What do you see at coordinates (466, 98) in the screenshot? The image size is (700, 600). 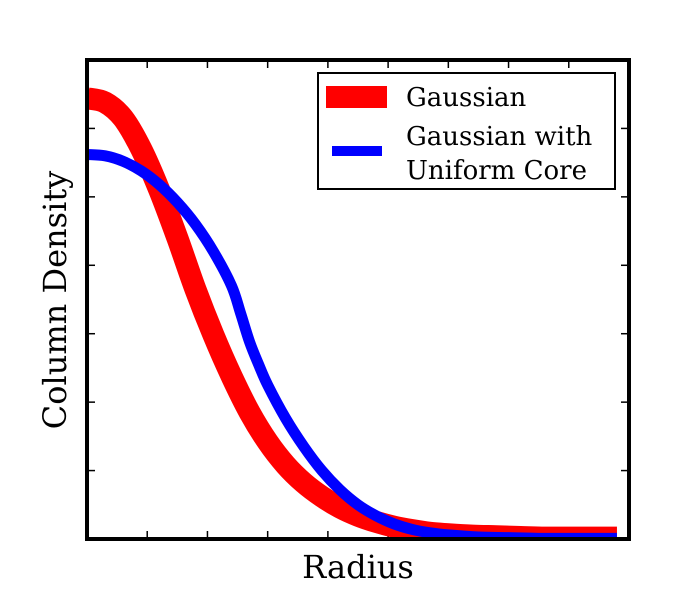 I see `legend-label-gaussian: Gaussian` at bounding box center [466, 98].